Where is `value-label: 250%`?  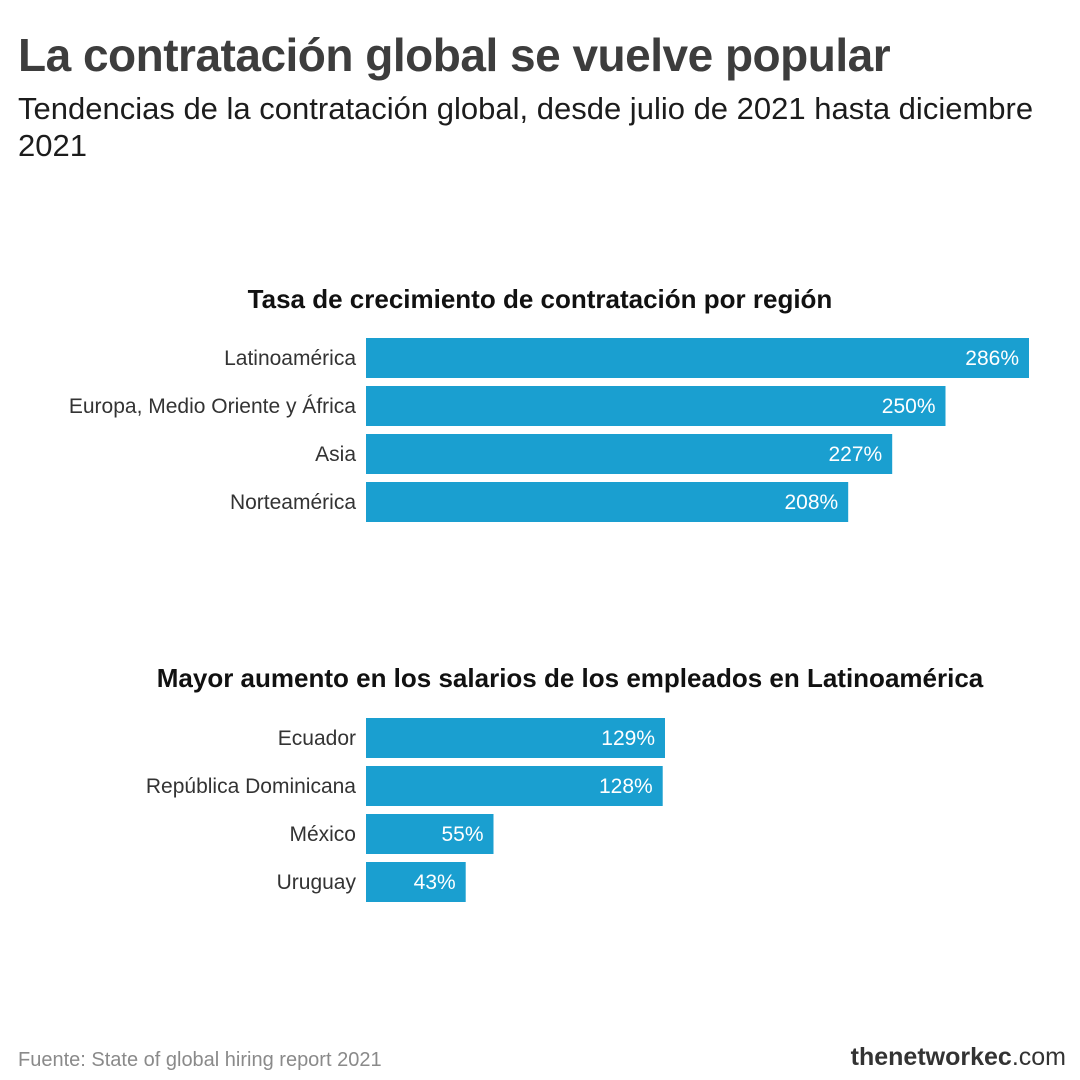 value-label: 250% is located at coordinates (909, 406).